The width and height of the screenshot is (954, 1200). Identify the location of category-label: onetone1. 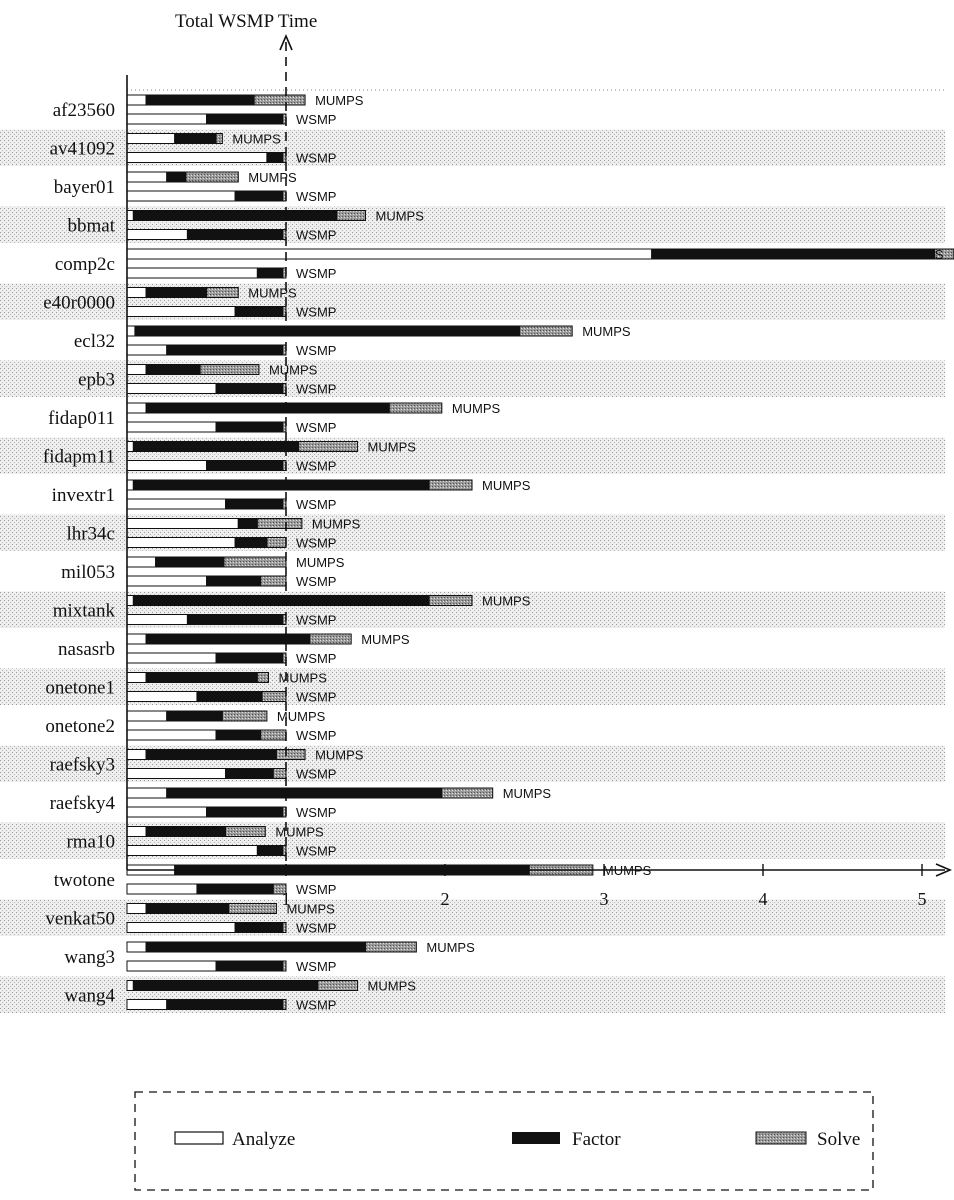
(80, 688).